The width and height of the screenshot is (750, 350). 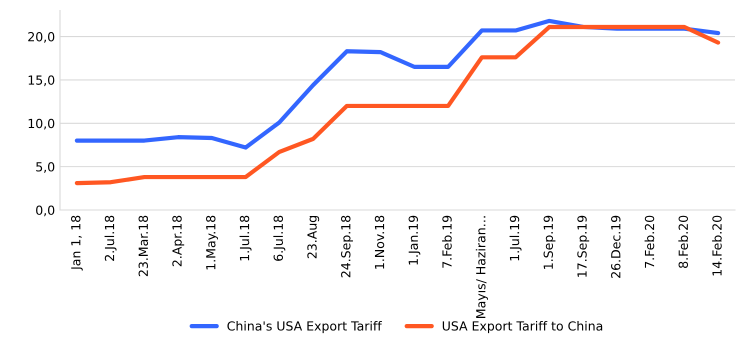 I want to click on x-tick-label: 23.Aug, so click(x=313, y=237).